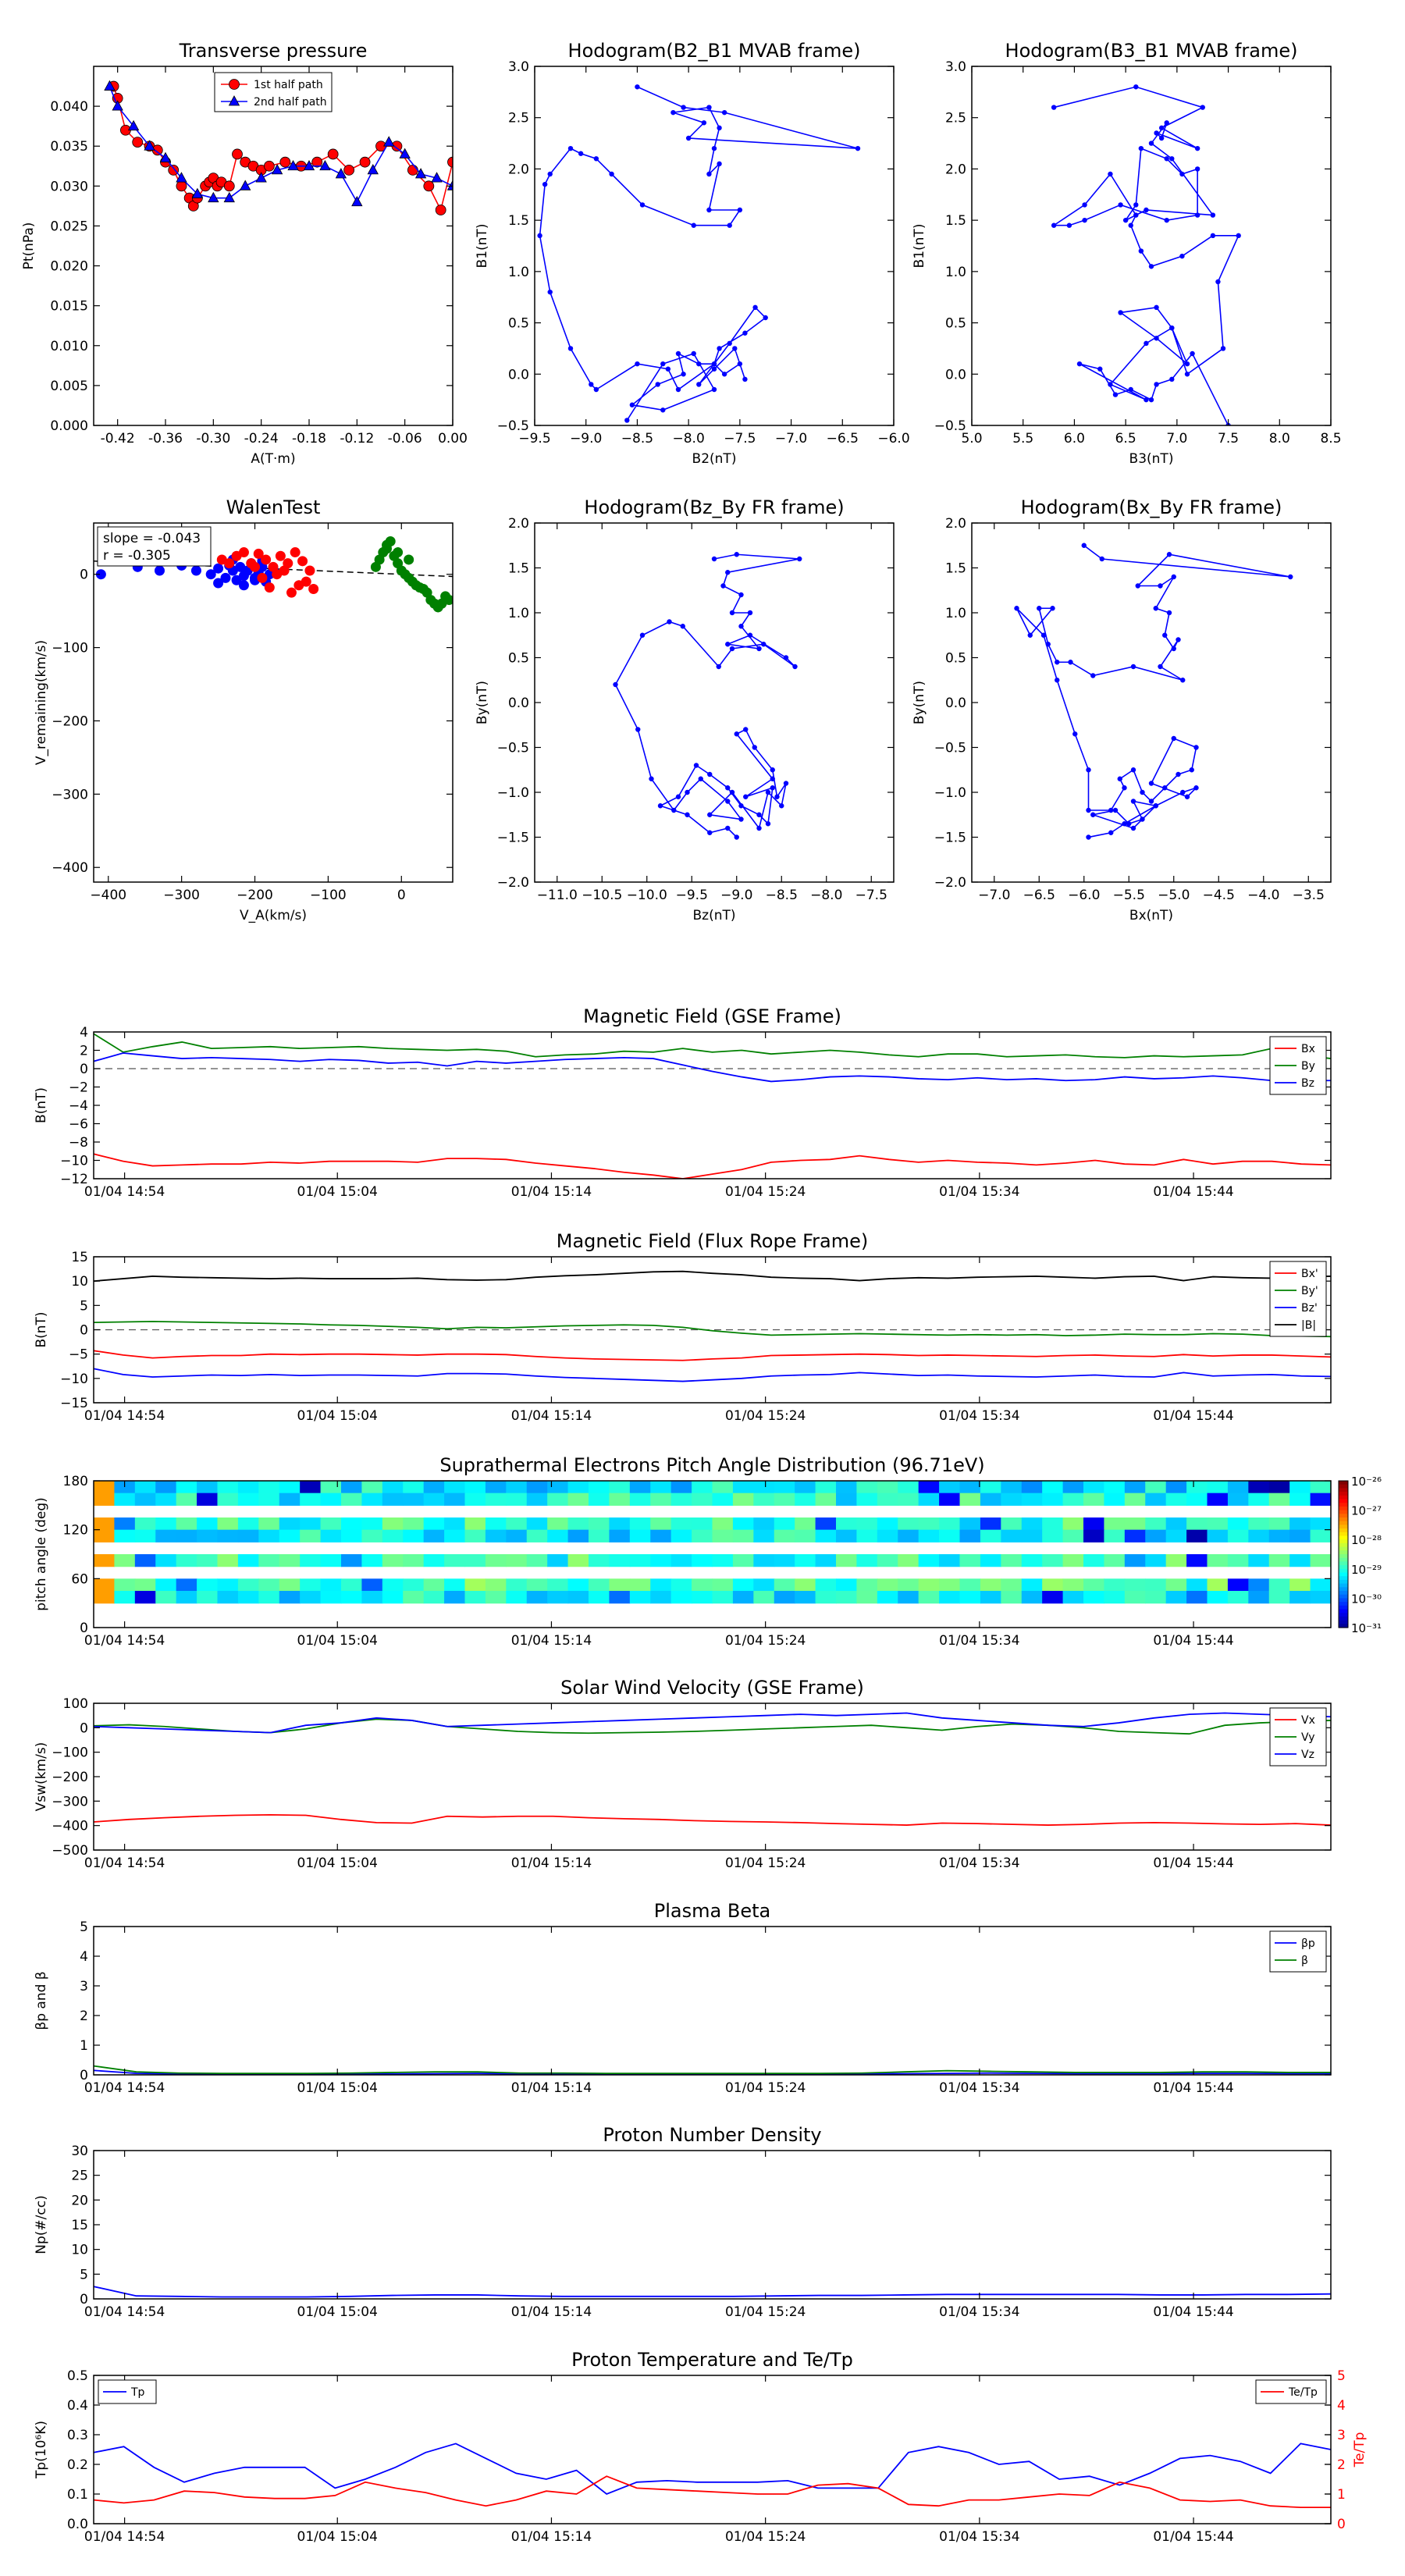 The width and height of the screenshot is (1405, 2576). Describe the element at coordinates (1039, 895) in the screenshot. I see `xtick-label: −6.5` at that location.